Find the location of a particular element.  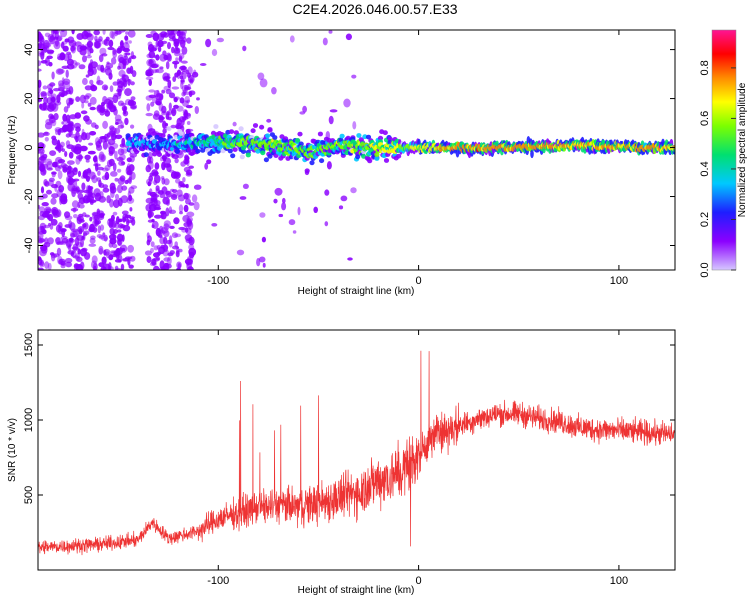

spectrogram-y-axis-title: Frequency (Hz) is located at coordinates (12, 150).